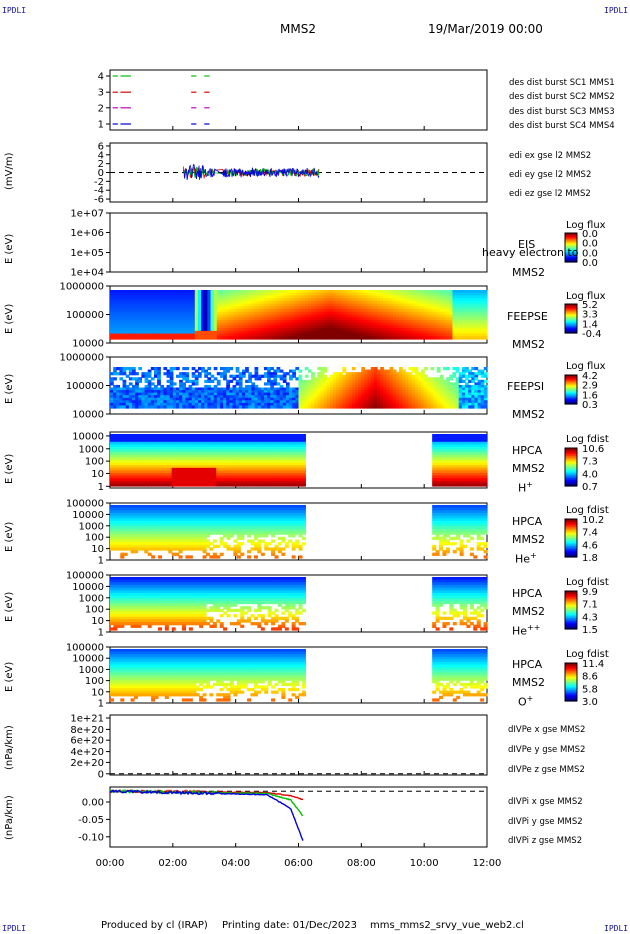  What do you see at coordinates (87, 763) in the screenshot?
I see `divpe-ytick-label: 2e+20` at bounding box center [87, 763].